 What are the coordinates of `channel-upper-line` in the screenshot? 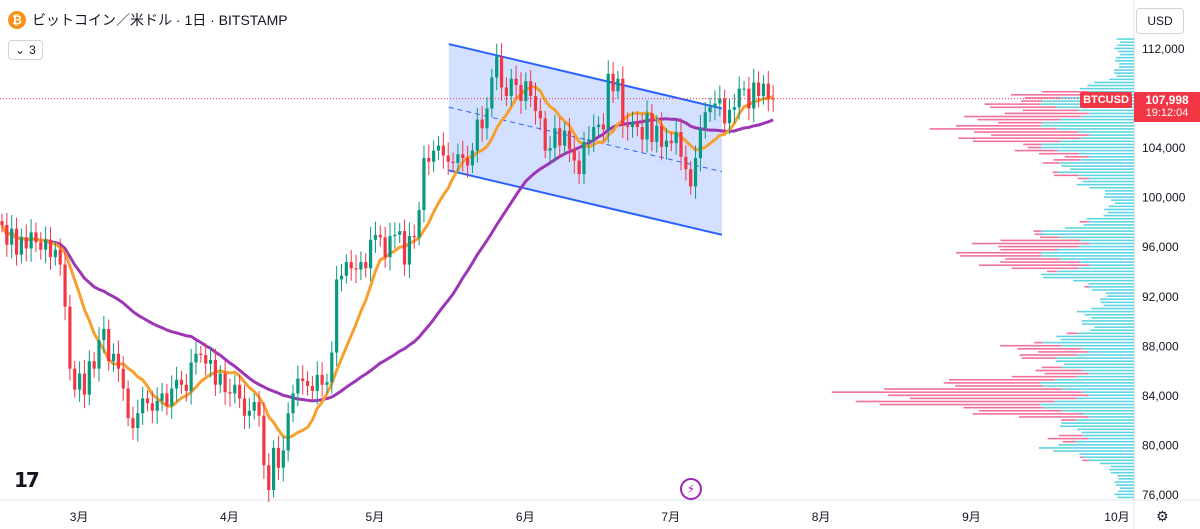 It's located at (585, 76).